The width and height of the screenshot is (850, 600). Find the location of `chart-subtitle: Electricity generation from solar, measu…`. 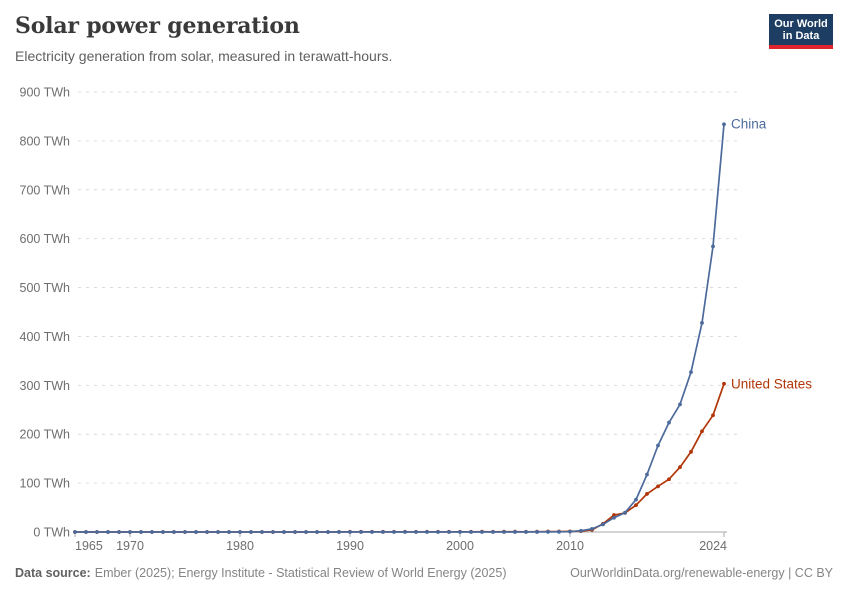

chart-subtitle: Electricity generation from solar, measu… is located at coordinates (204, 56).